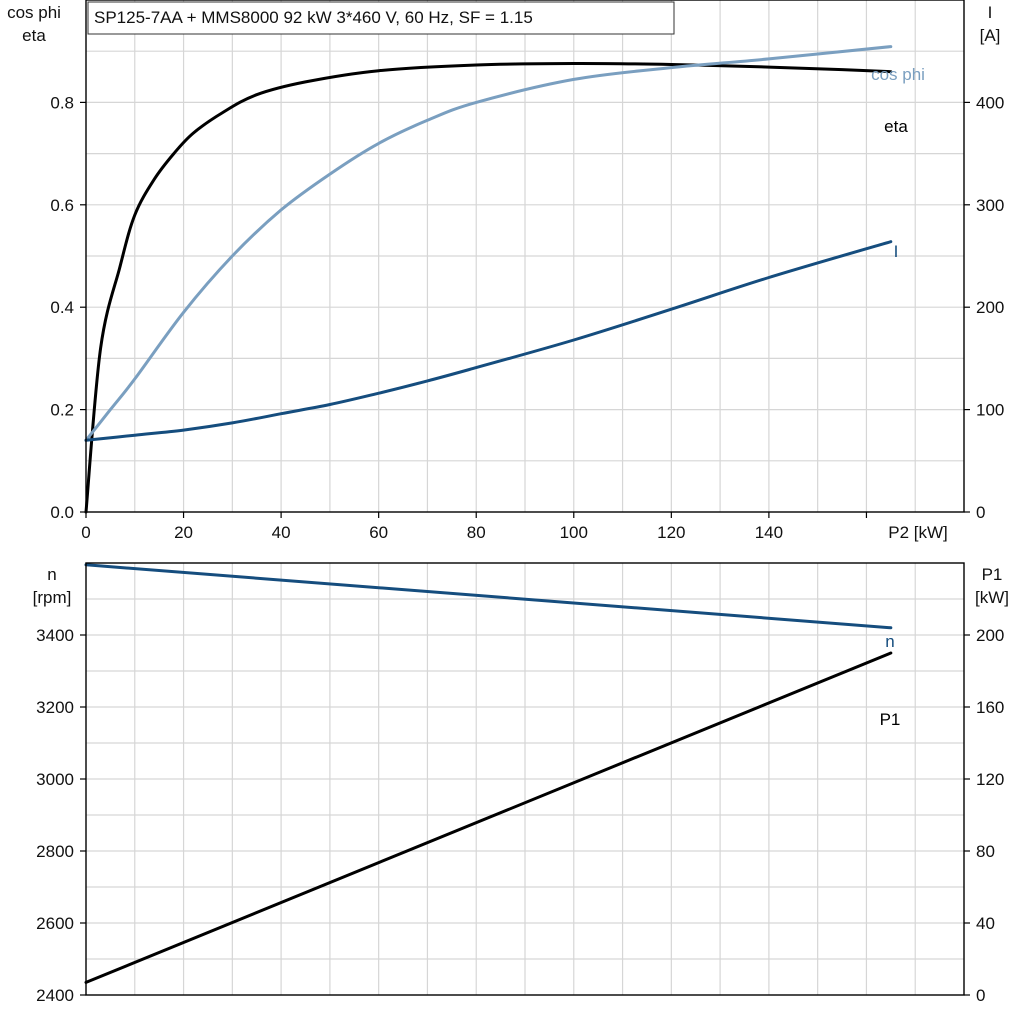 Image resolution: width=1024 pixels, height=1024 pixels. I want to click on top-left-axis-label-line1: cos phi, so click(34, 12).